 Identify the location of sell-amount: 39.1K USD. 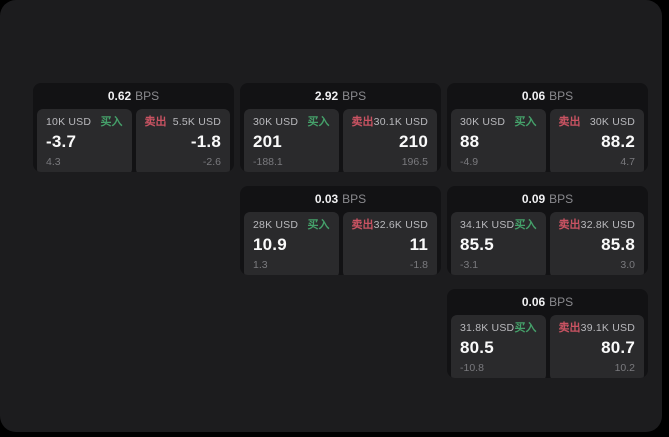
(607, 328).